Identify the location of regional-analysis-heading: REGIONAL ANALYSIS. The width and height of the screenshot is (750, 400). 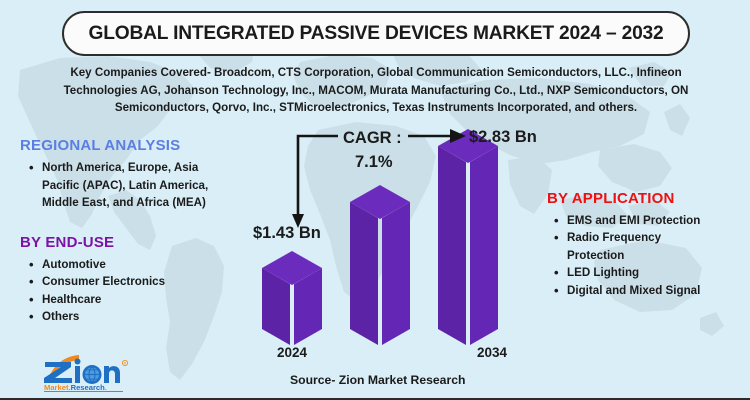
(100, 145).